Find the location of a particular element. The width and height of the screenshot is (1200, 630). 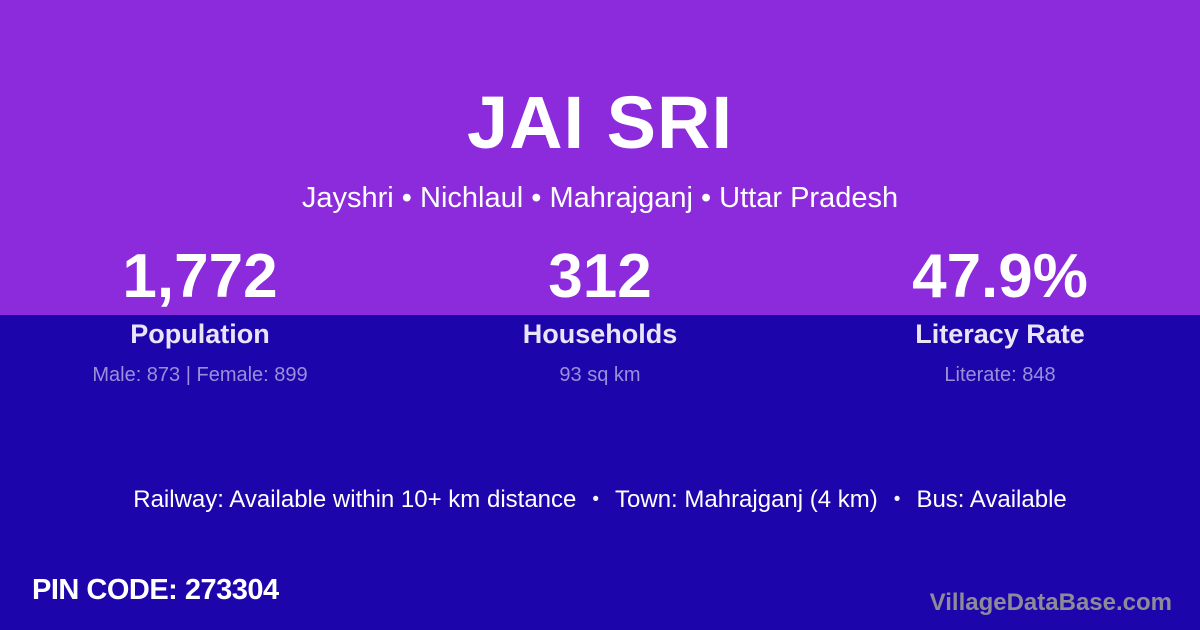

stat-households: 312 Households 93 sq km is located at coordinates (600, 314).